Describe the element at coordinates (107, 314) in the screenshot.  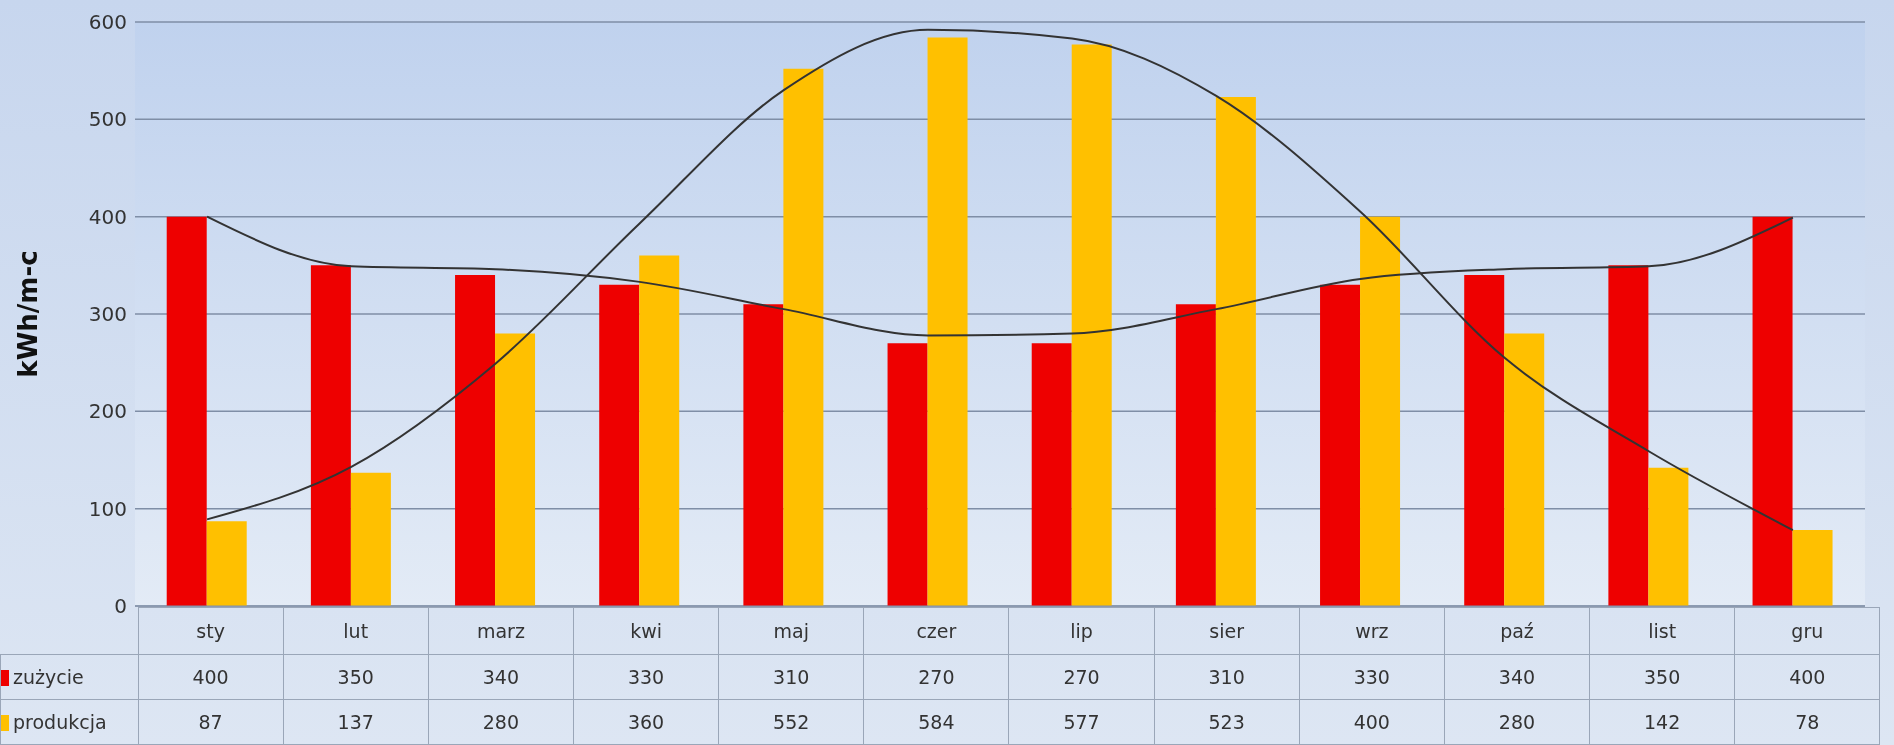
I see `y-tick-label: 300` at that location.